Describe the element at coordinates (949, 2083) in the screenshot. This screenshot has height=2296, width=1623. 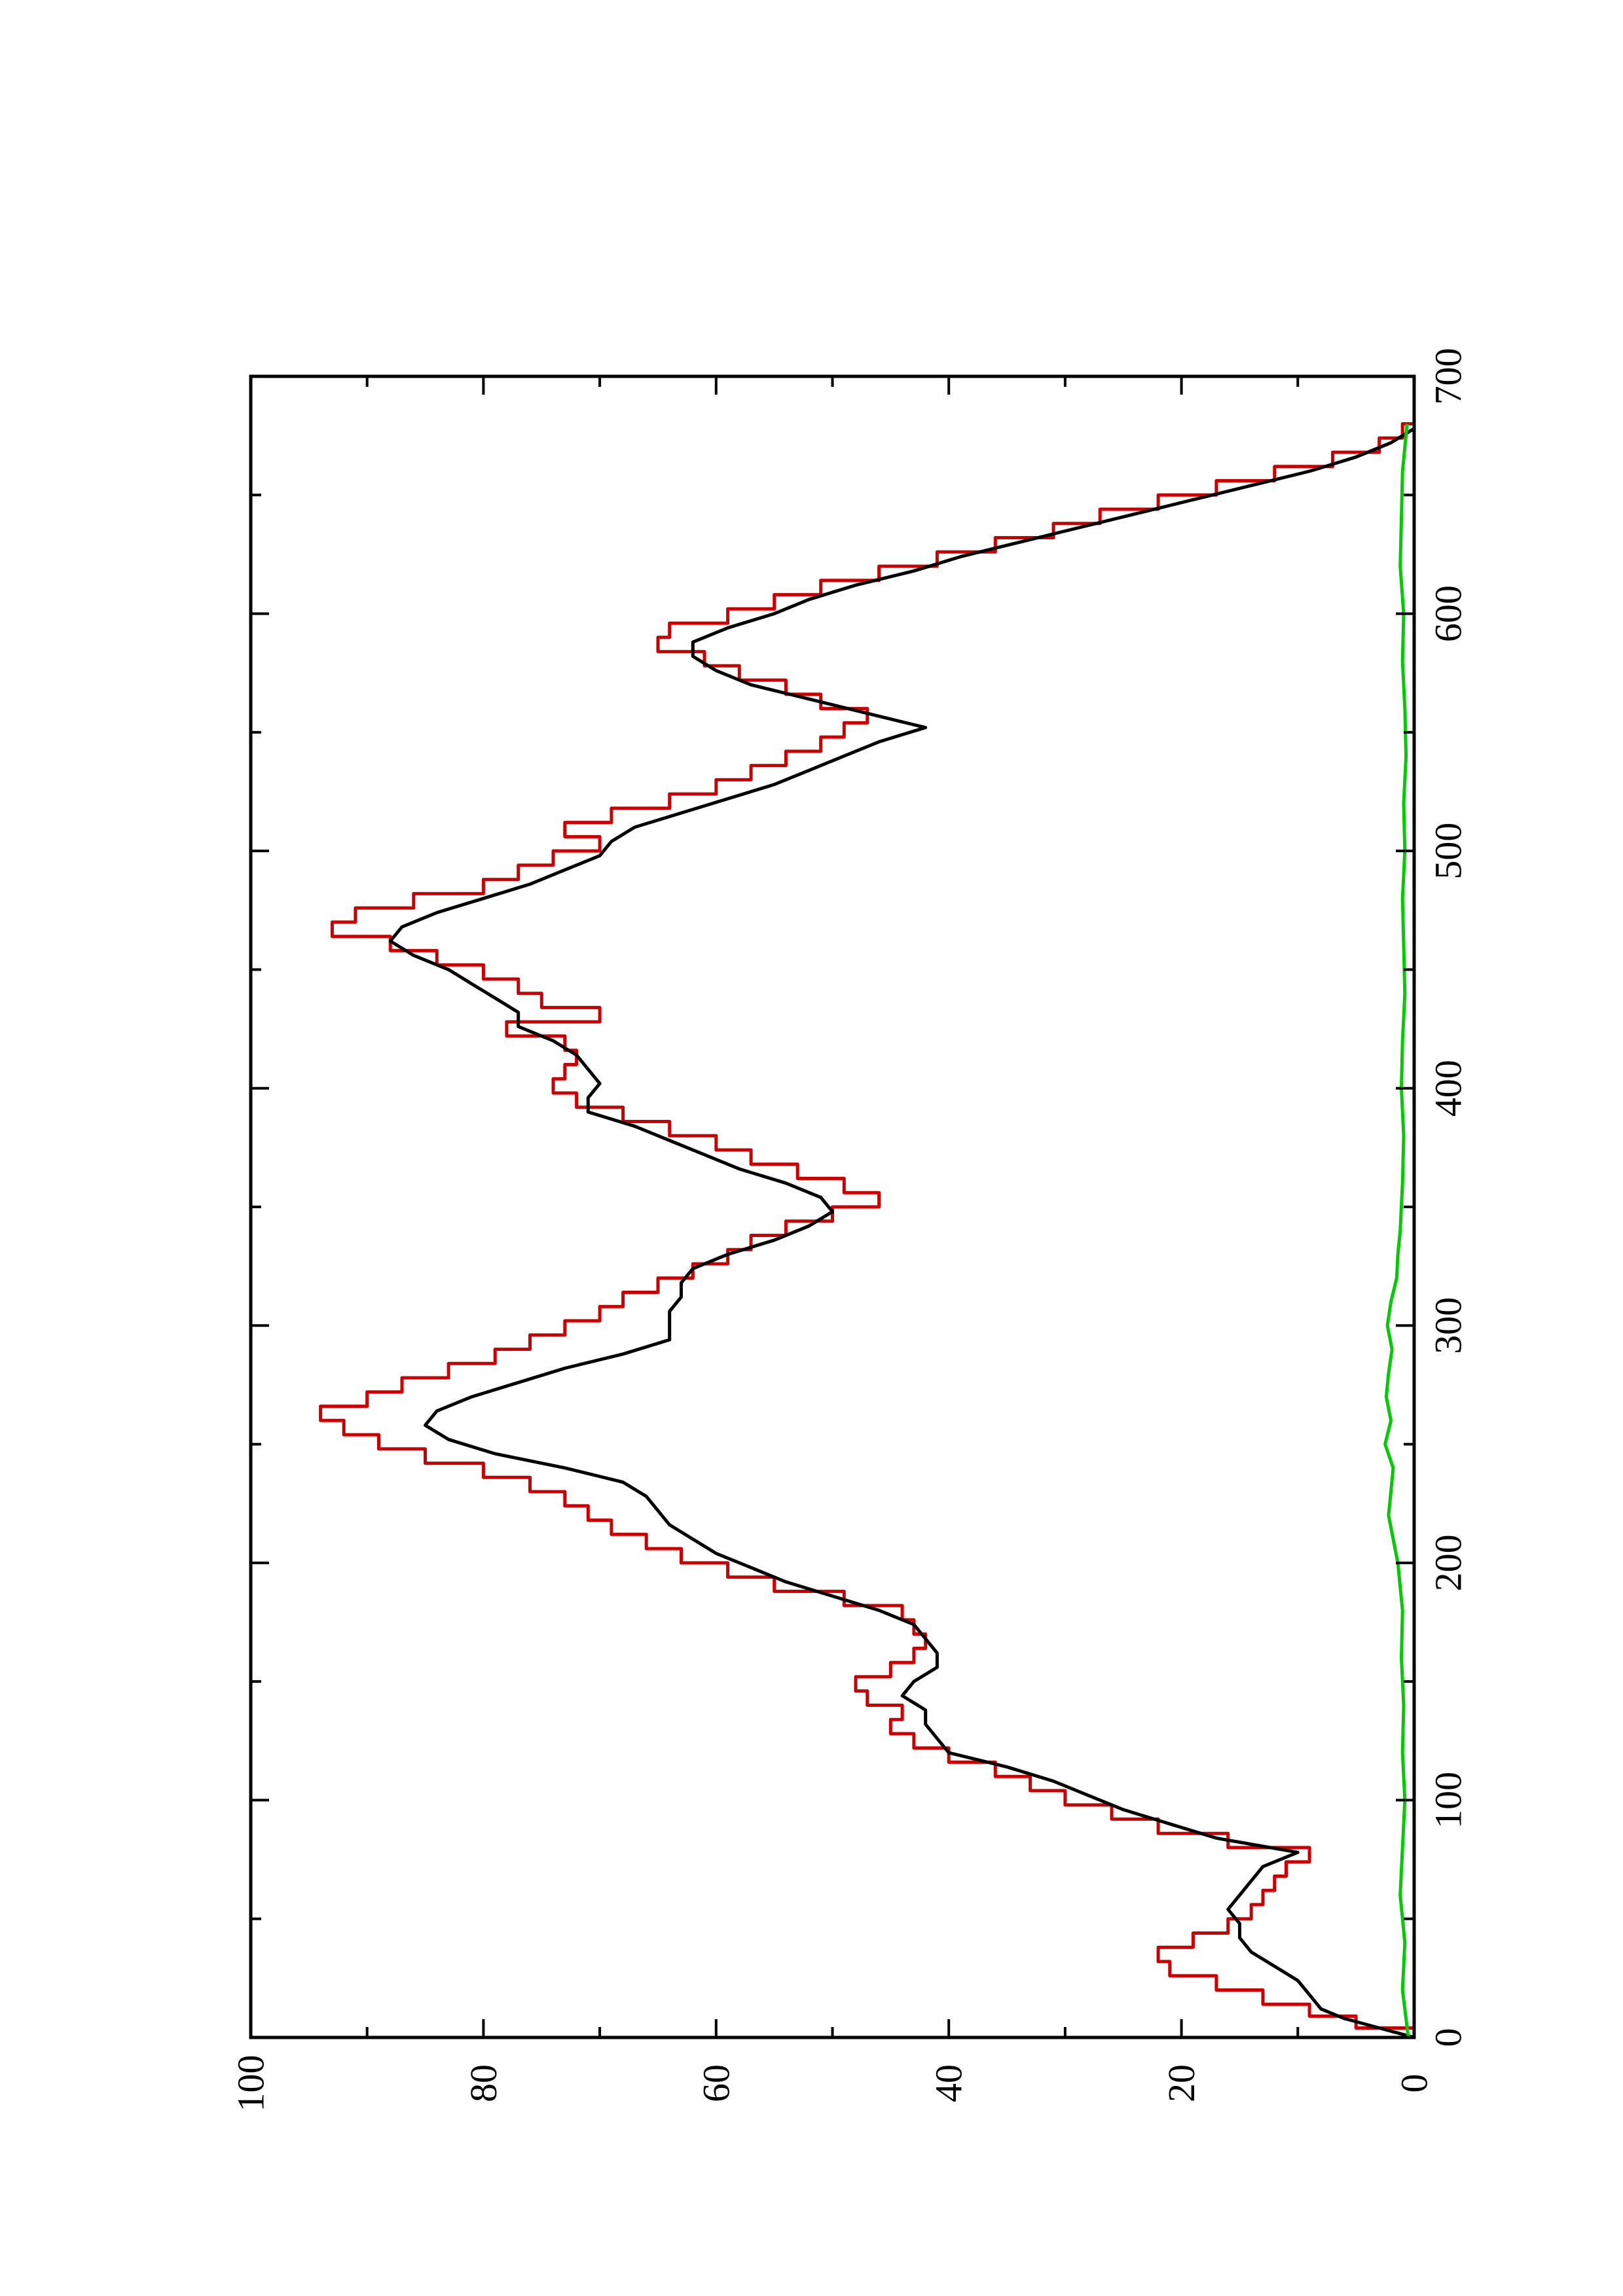
I see `y-tick-label: 40` at that location.